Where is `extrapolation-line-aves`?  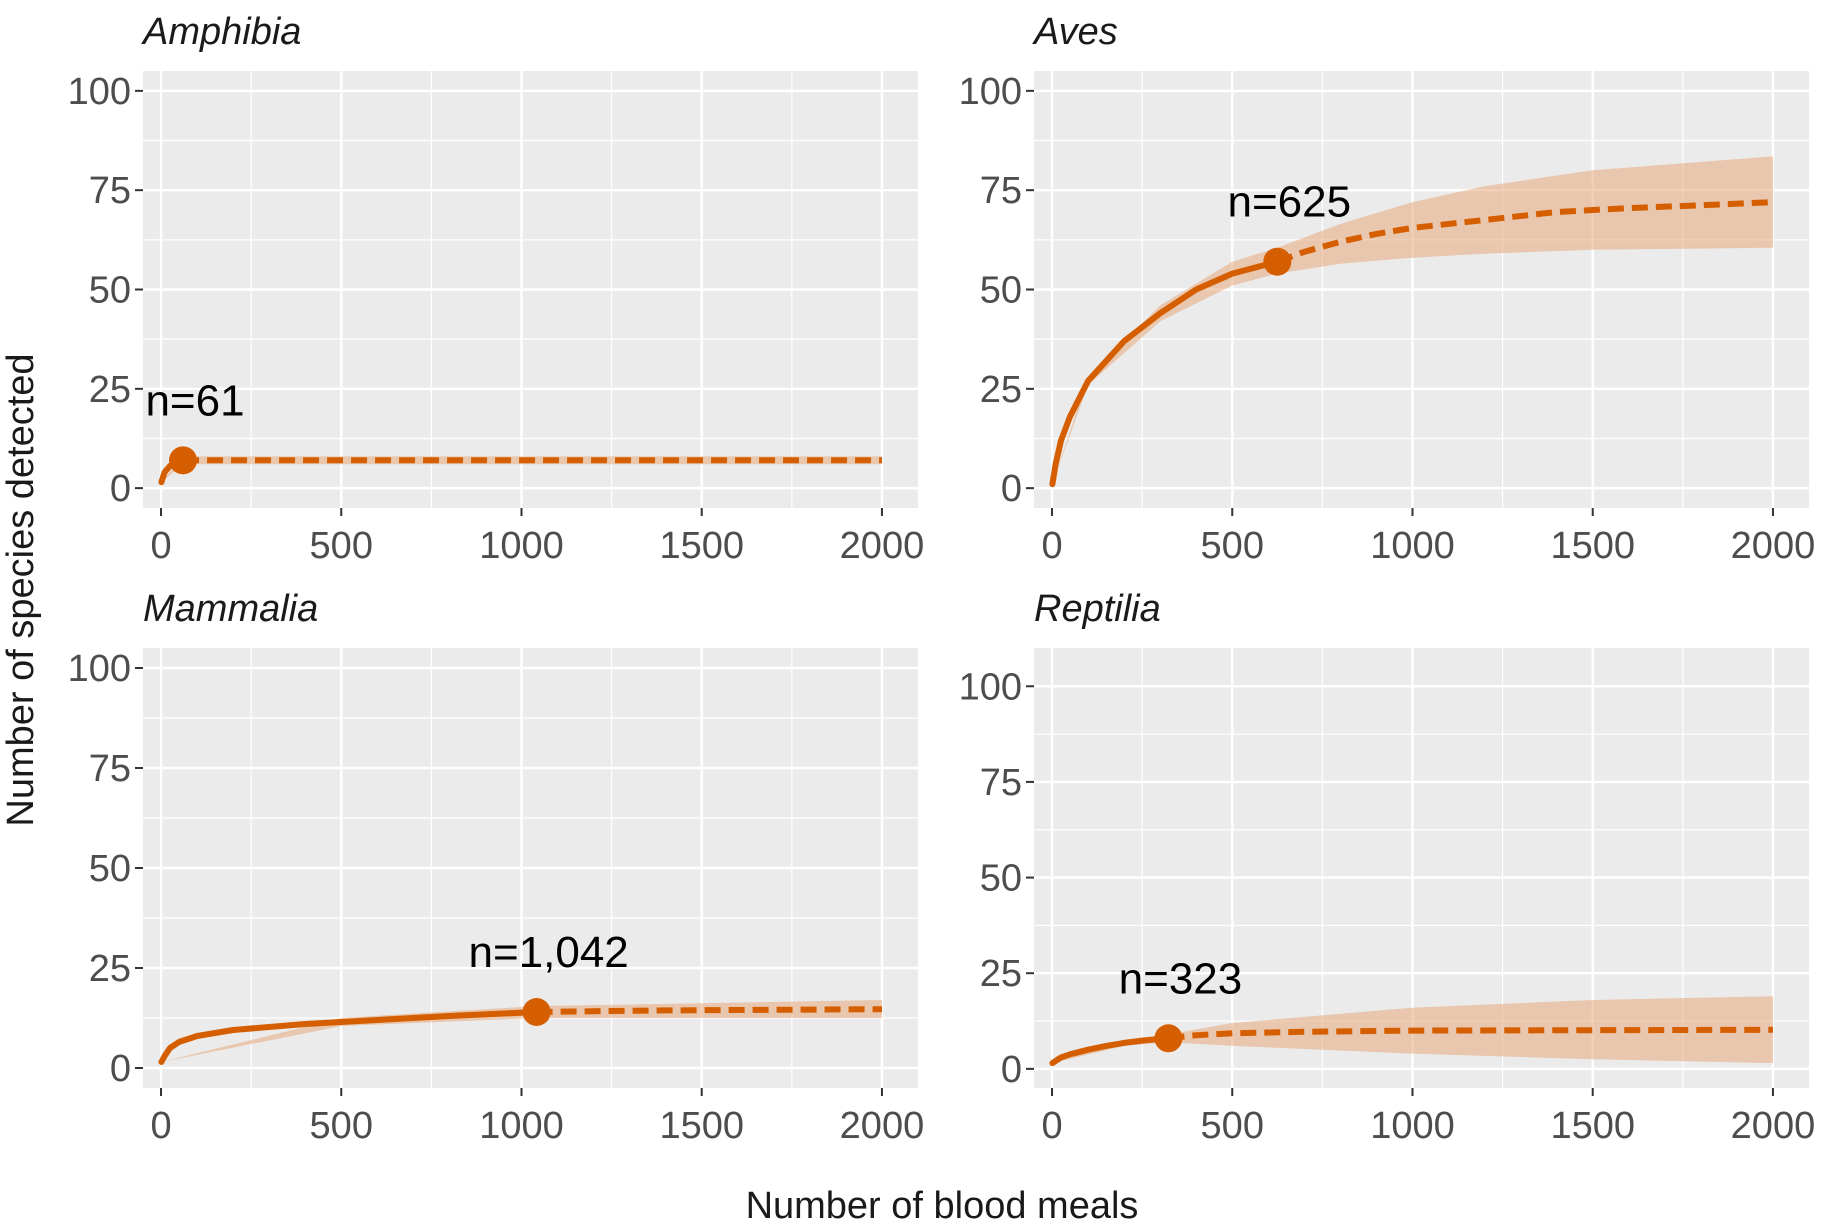
extrapolation-line-aves is located at coordinates (1525, 232).